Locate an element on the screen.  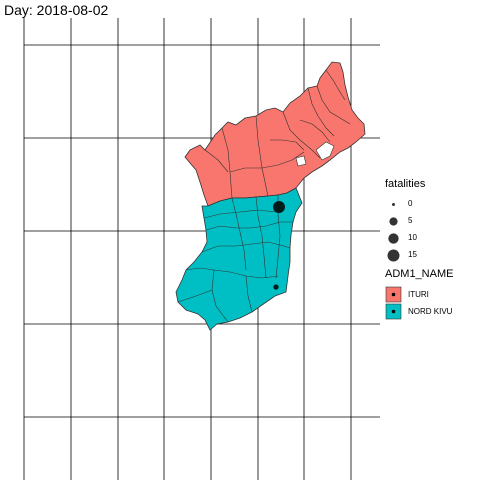
region-nord-kivu is located at coordinates (239, 259).